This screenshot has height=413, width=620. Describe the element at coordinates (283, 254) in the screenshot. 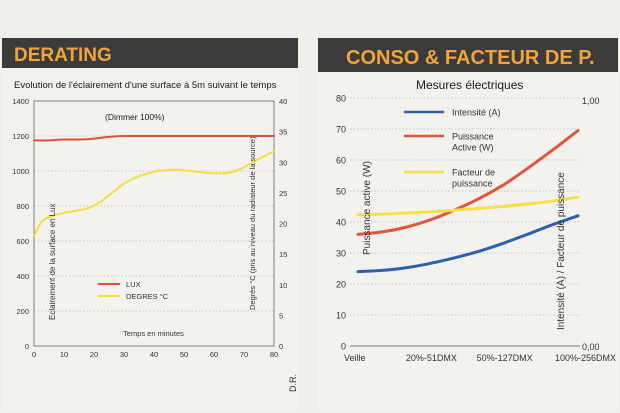

I see `left-y2-tick-label: 15` at that location.